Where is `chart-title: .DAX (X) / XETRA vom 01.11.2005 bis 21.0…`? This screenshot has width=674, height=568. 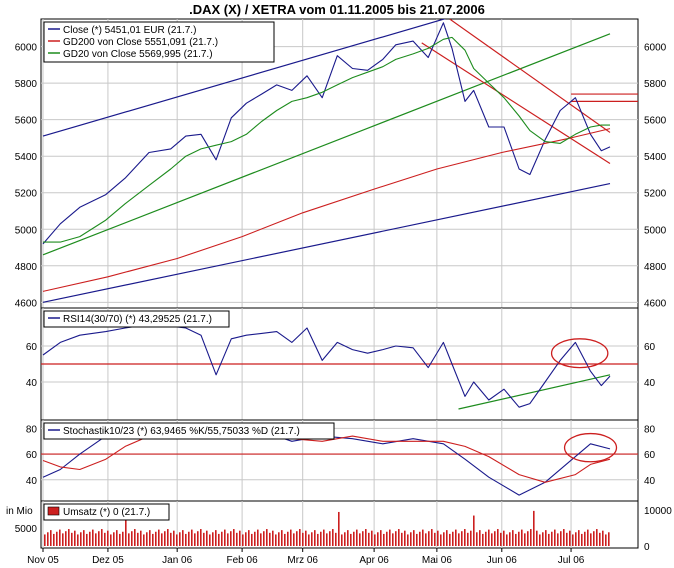
chart-title: .DAX (X) / XETRA vom 01.11.2005 bis 21.0… is located at coordinates (337, 9).